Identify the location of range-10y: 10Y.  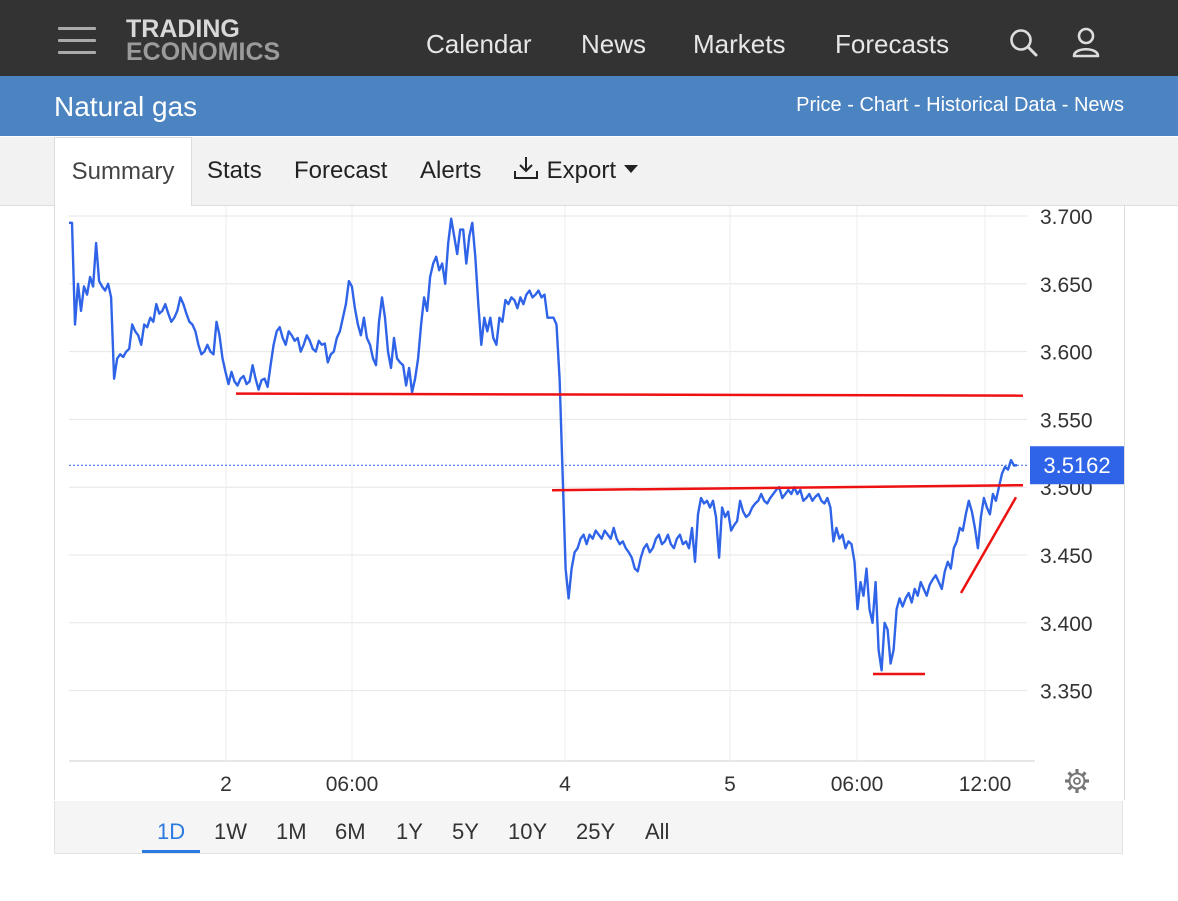
(528, 831).